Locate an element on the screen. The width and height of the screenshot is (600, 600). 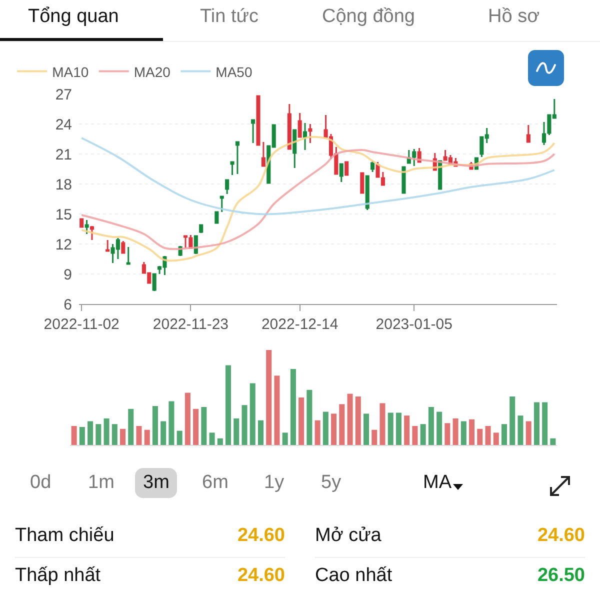
x-tick-label: 2023-01-05 is located at coordinates (414, 324).